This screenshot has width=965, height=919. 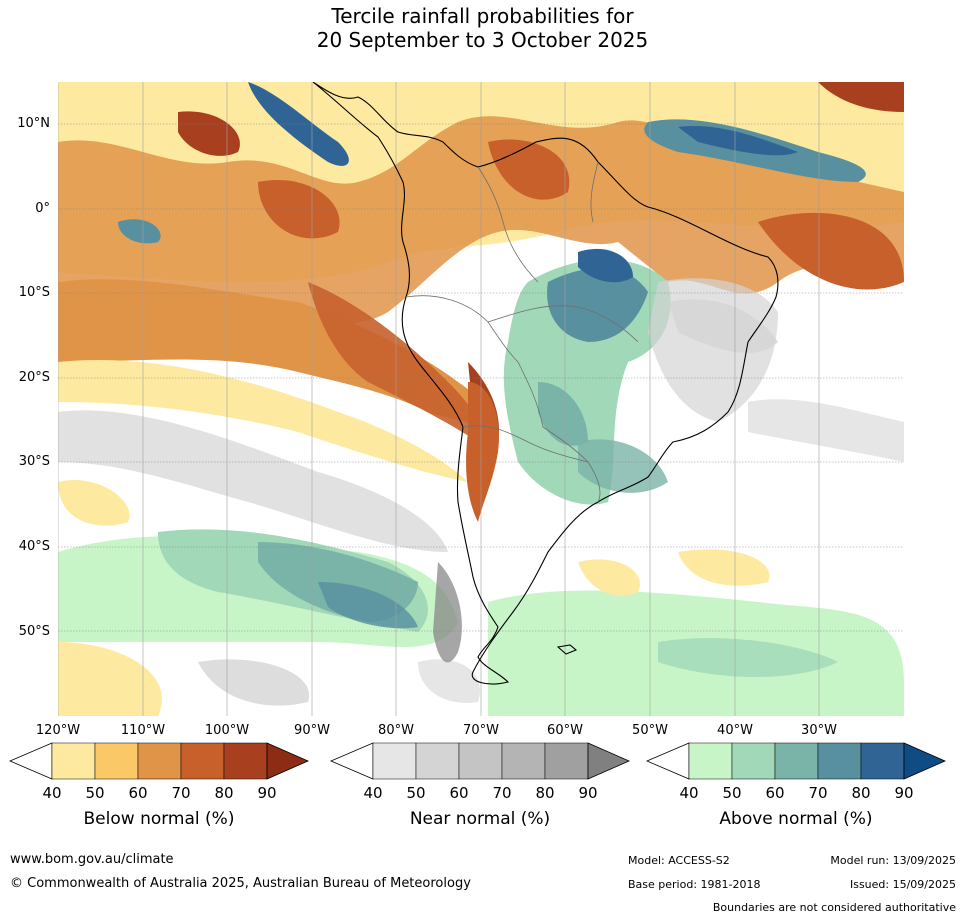 What do you see at coordinates (667, 761) in the screenshot?
I see `cb-above-lower-arrow` at bounding box center [667, 761].